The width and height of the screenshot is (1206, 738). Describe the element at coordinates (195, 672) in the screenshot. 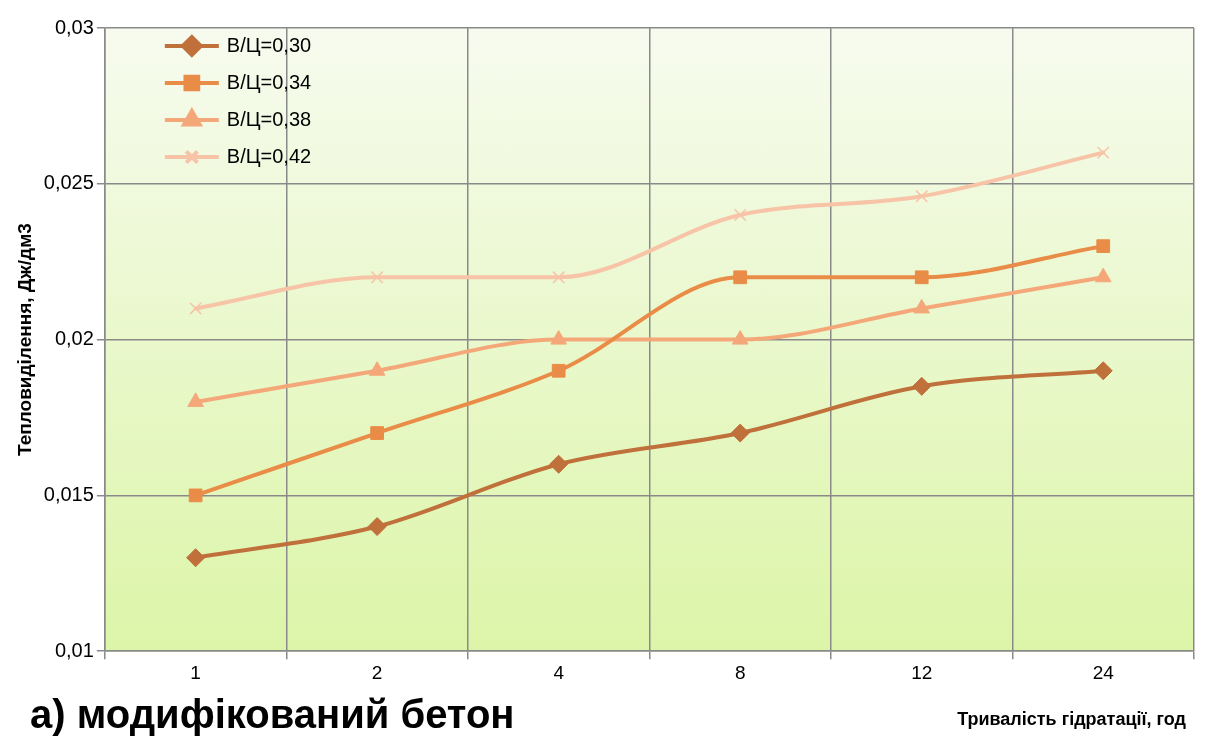

I see `x-tick-label: 1` at that location.